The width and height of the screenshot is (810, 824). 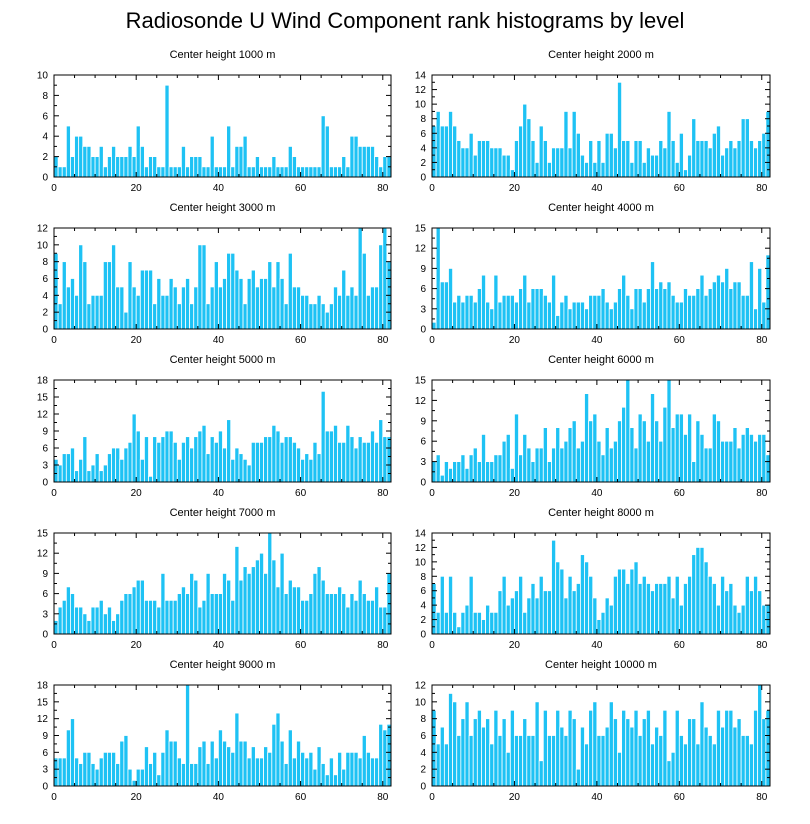 I want to click on x-tick-label: 80, so click(x=383, y=493).